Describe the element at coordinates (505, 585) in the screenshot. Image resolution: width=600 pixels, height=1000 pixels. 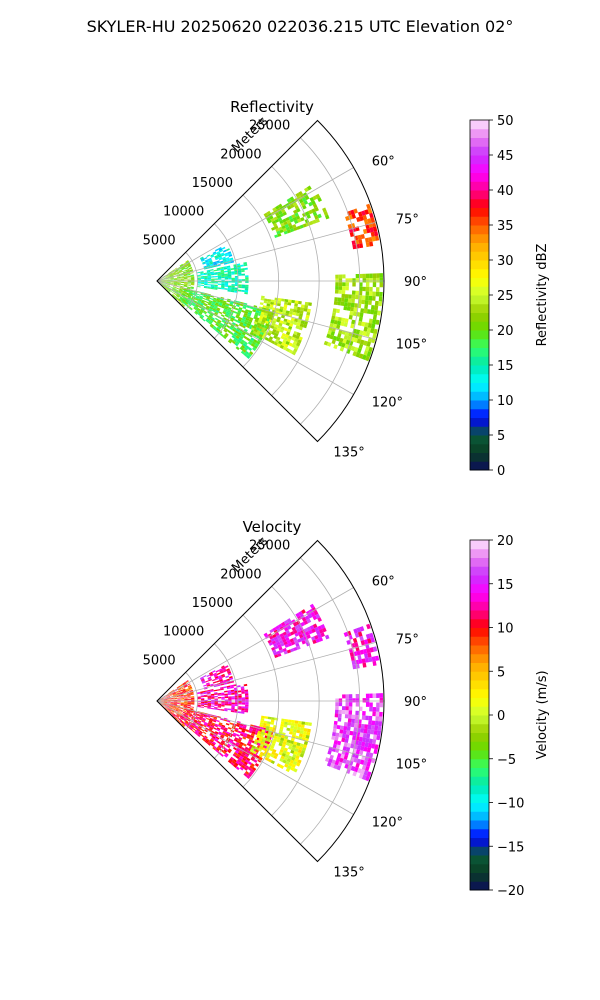
I see `colorbar-tick-label: 15` at that location.